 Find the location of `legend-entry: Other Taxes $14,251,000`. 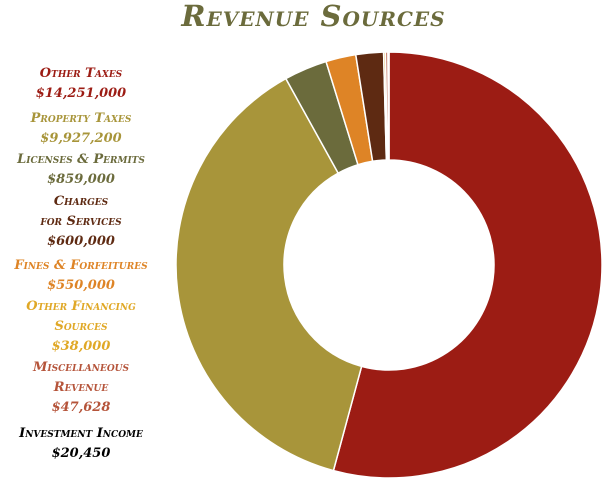

legend-entry: Other Taxes $14,251,000 is located at coordinates (81, 84).